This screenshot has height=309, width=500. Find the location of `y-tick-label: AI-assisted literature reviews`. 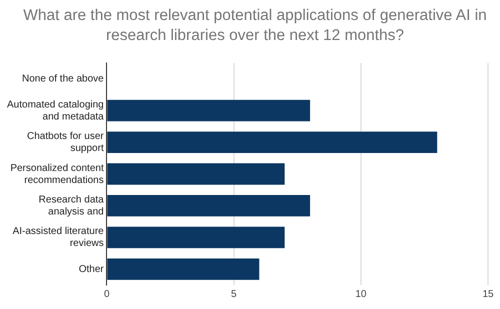

y-tick-label: AI-assisted literature reviews is located at coordinates (58, 238).